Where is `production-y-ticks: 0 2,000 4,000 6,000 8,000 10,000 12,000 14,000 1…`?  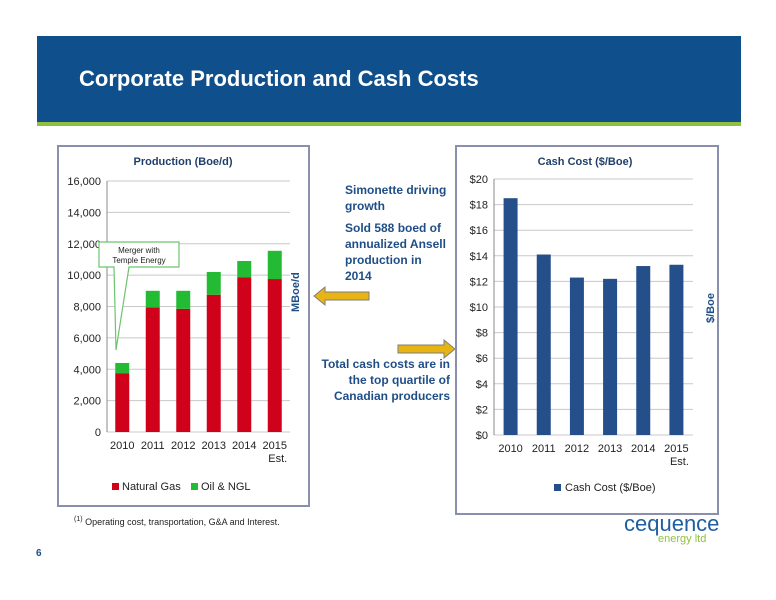
production-y-ticks: 0 2,000 4,000 6,000 8,000 10,000 12,000 14,000 1… is located at coordinates (84, 307).